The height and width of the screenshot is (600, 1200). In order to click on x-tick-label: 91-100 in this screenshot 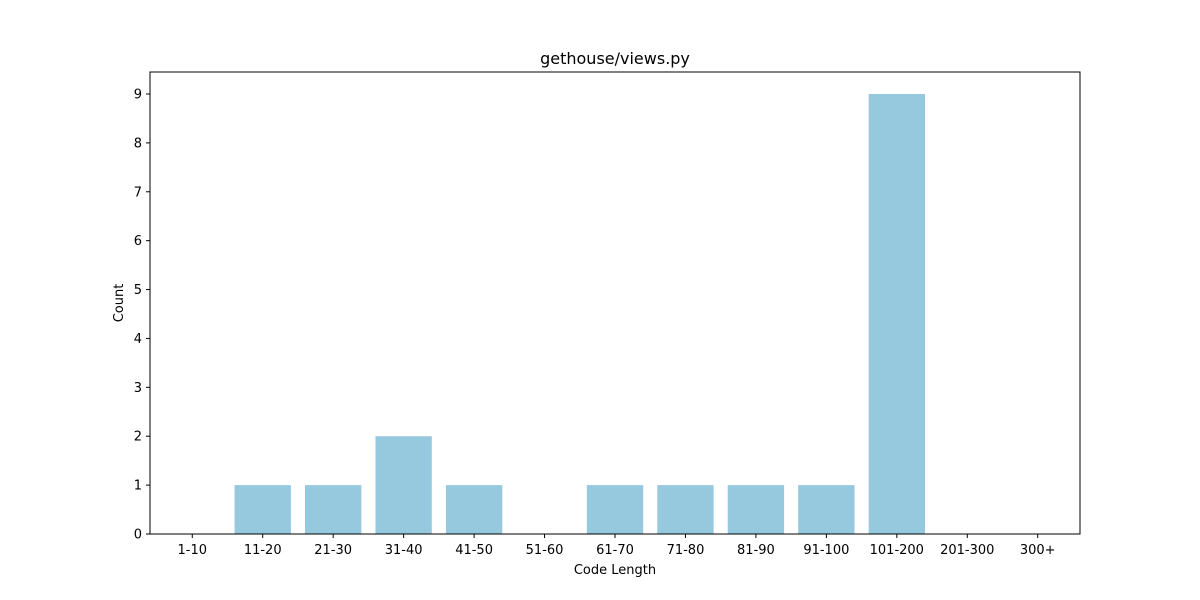, I will do `click(826, 550)`.